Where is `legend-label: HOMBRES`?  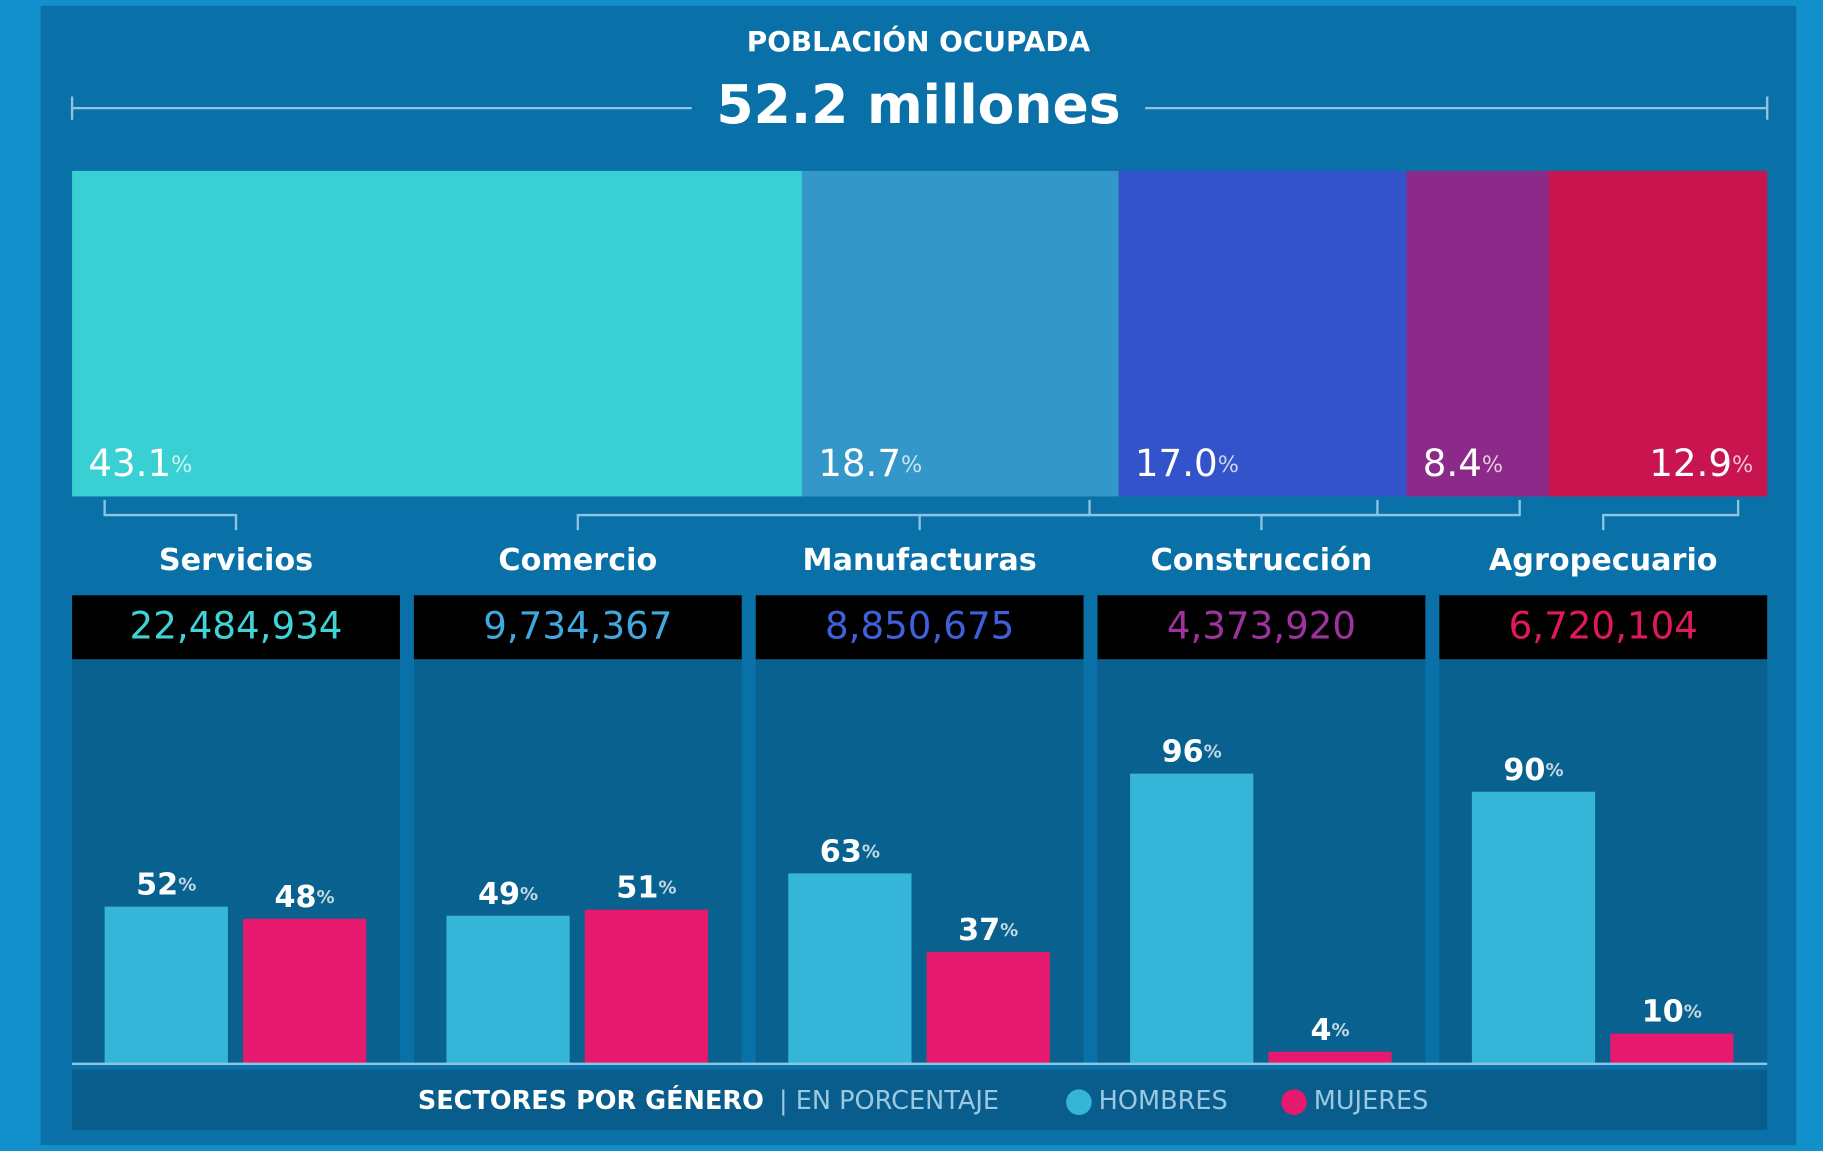 legend-label: HOMBRES is located at coordinates (1163, 1101).